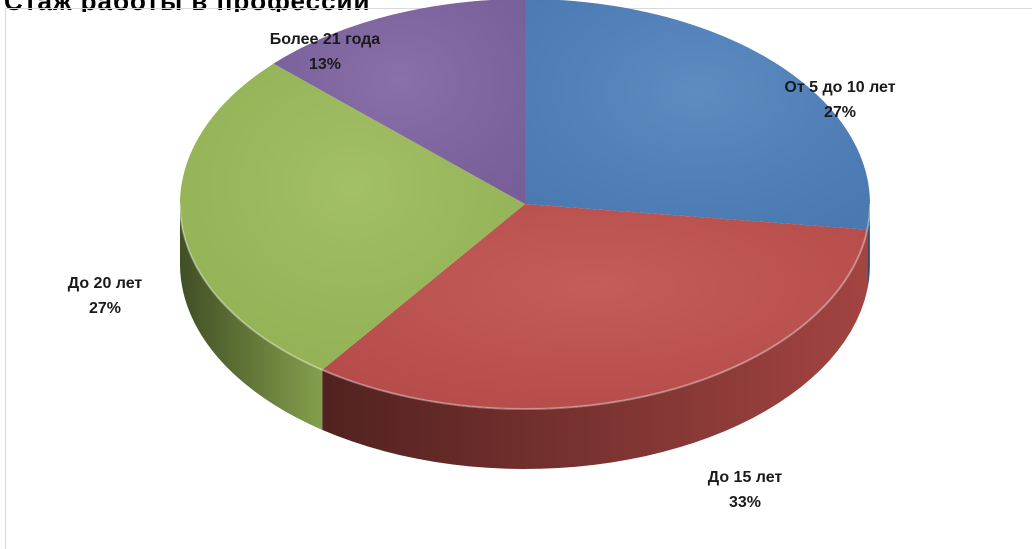 The width and height of the screenshot is (1032, 549). I want to click on data-label-value-2: 27%, so click(105, 308).